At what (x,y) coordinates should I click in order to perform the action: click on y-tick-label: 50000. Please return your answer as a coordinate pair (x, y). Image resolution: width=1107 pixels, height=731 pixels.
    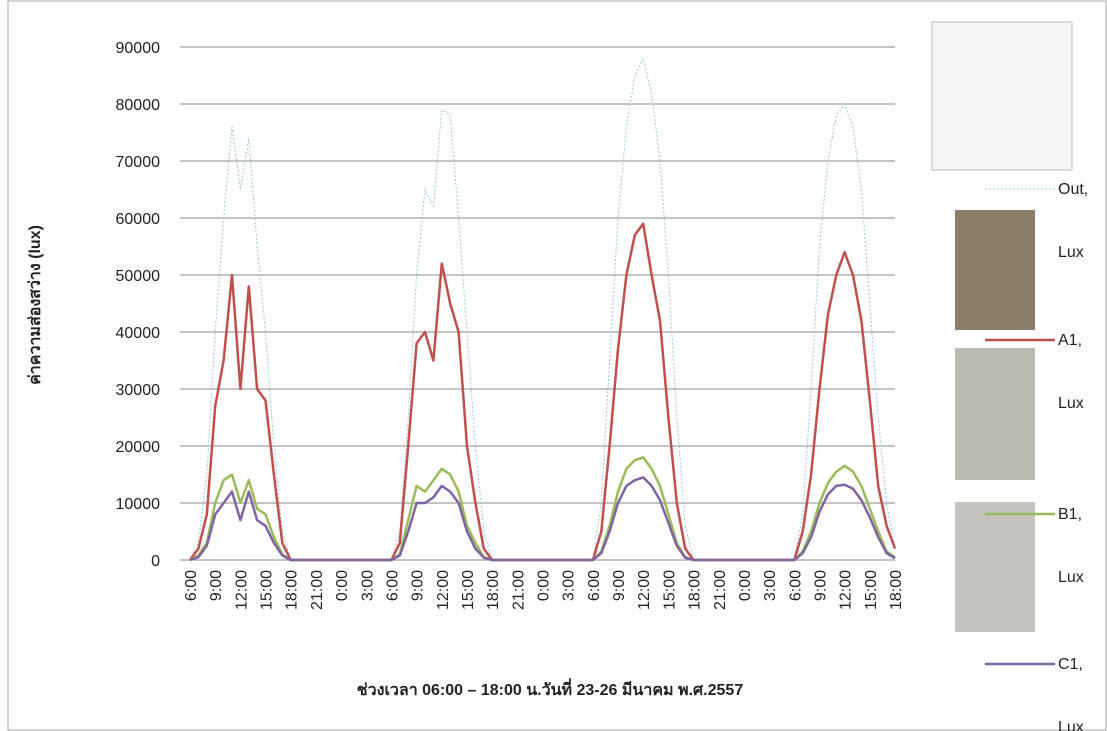
    Looking at the image, I should click on (138, 276).